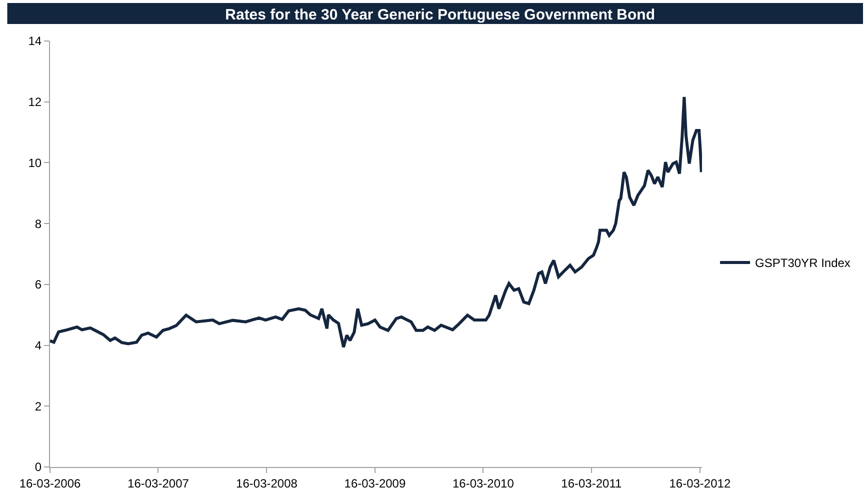 Image resolution: width=868 pixels, height=501 pixels. Describe the element at coordinates (440, 15) in the screenshot. I see `chart-title: Rates for the 30 Year Generic Portuguese Government Bond` at that location.